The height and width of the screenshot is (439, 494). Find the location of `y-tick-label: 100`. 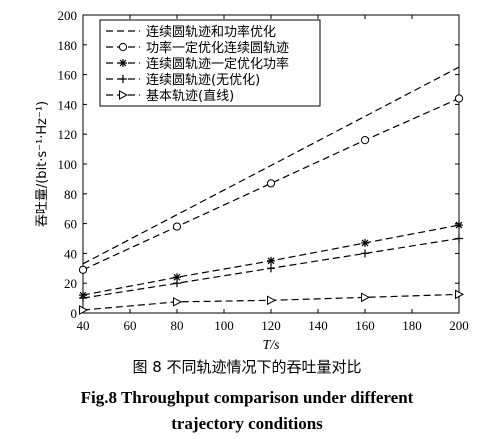

y-tick-label: 100 is located at coordinates (68, 164).